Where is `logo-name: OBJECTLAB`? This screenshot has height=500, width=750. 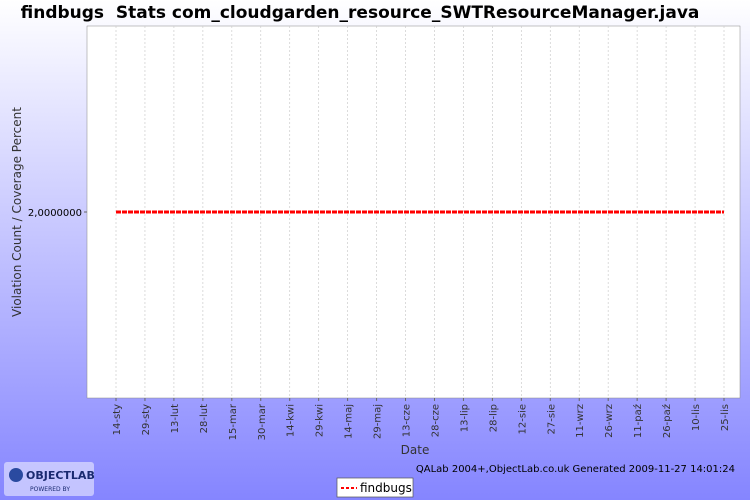
logo-name: OBJECTLAB is located at coordinates (60, 475).